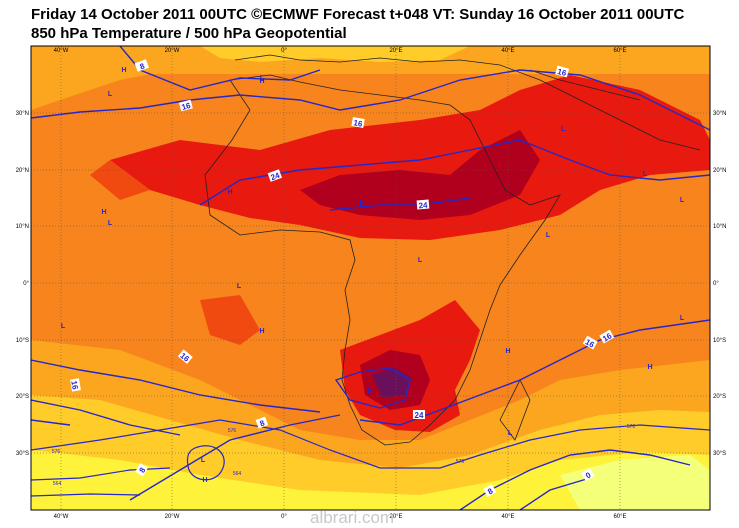 The image size is (739, 528). I want to click on geopotential-contours, so click(370, 458).